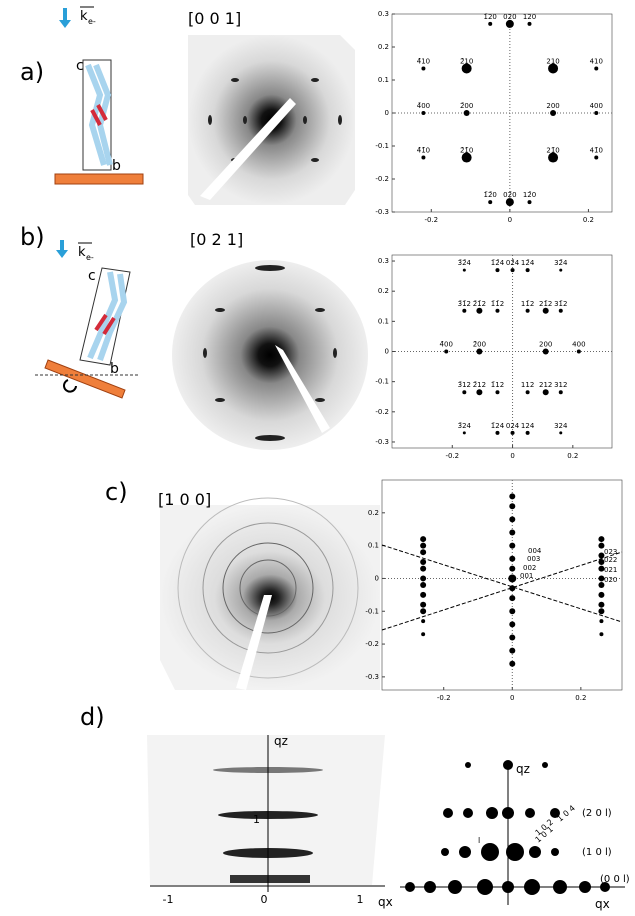  I want to click on spot-label: 1 0 4, so click(566, 814).